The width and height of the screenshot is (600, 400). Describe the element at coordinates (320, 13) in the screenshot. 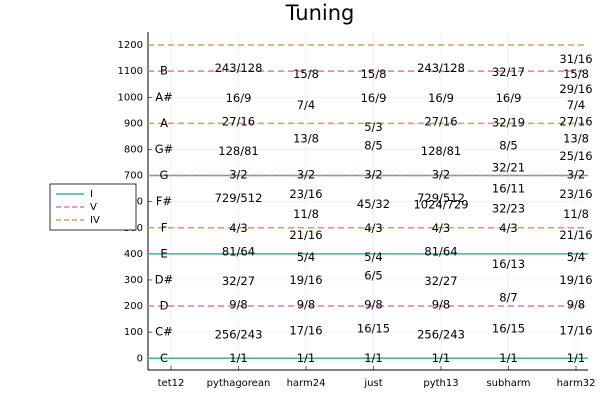

I see `chart-title: Tuning` at that location.